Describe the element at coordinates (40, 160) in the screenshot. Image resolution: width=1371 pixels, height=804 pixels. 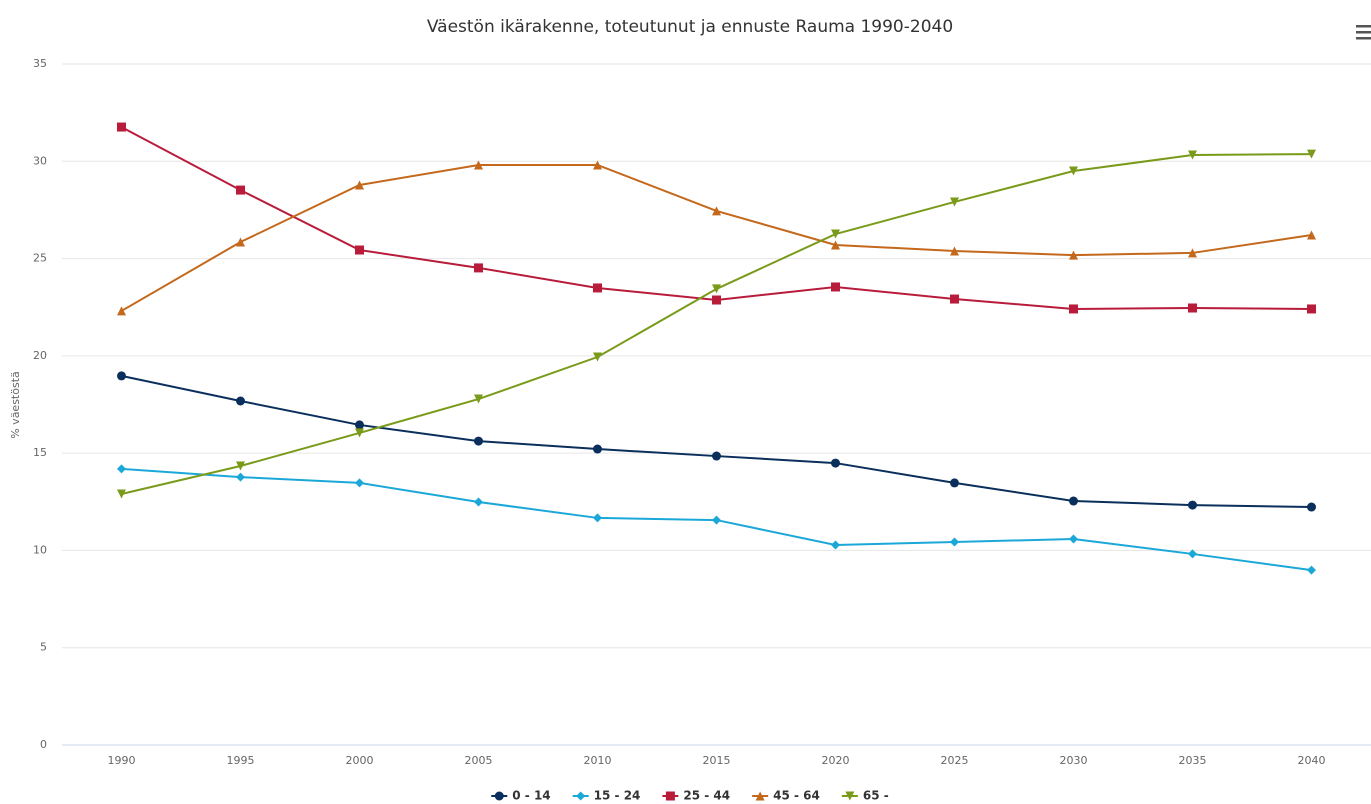
I see `y-tick-label: 30` at that location.